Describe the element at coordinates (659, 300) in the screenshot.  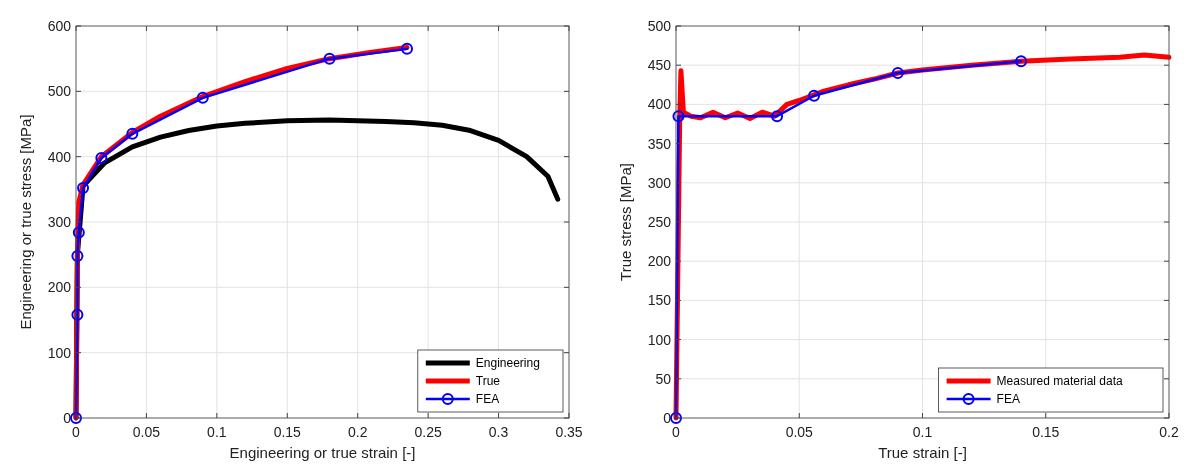
I see `y-tick-label: 150` at that location.